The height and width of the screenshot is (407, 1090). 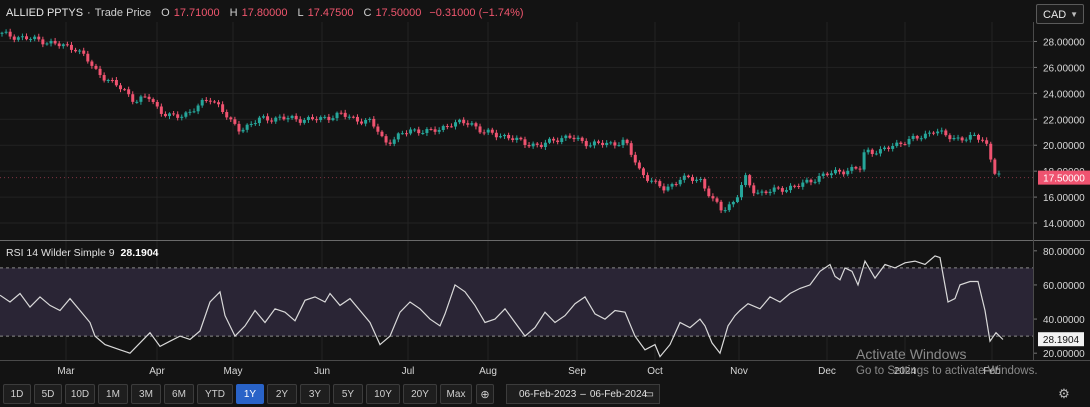 What do you see at coordinates (215, 394) in the screenshot?
I see `range-button-ytd: YTD` at bounding box center [215, 394].